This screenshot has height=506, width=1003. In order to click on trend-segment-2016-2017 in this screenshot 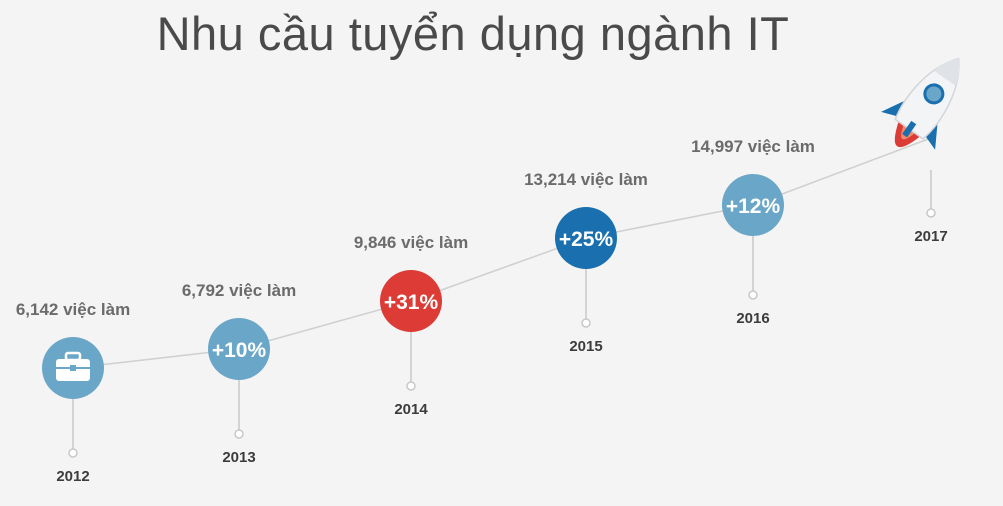, I will do `click(842, 171)`.